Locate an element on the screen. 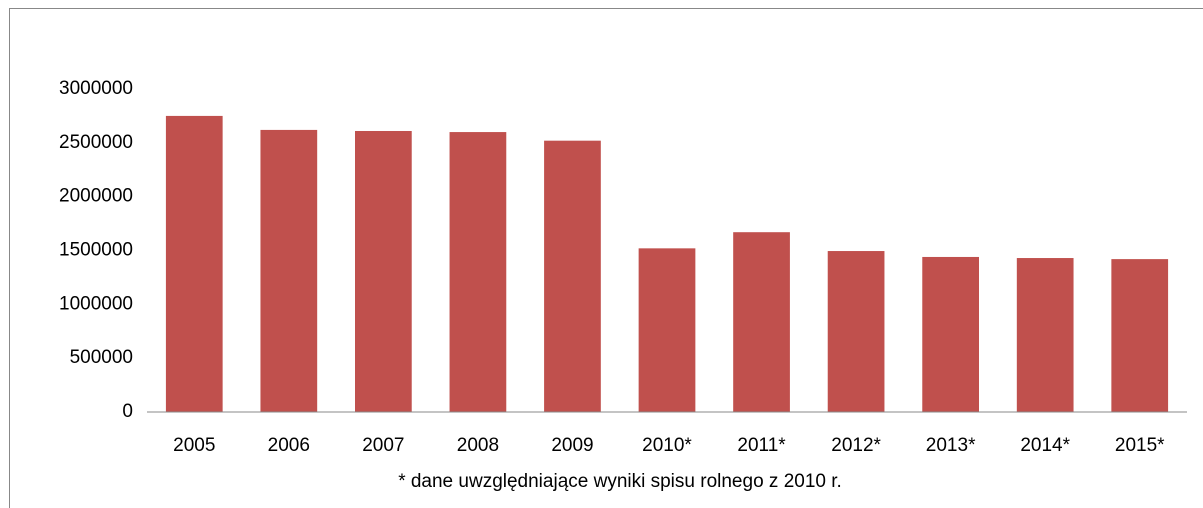 The height and width of the screenshot is (508, 1203). x-tick-label: 2008 is located at coordinates (478, 445).